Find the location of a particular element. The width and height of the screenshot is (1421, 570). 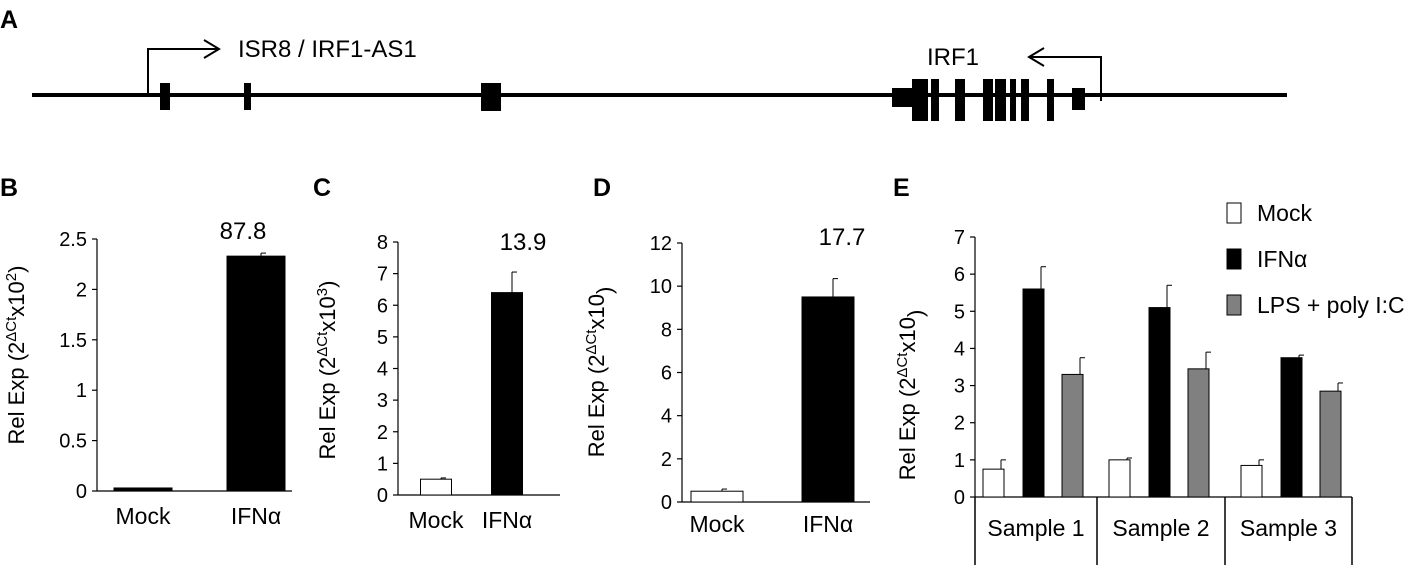

panel-letter-c: C is located at coordinates (322, 188).